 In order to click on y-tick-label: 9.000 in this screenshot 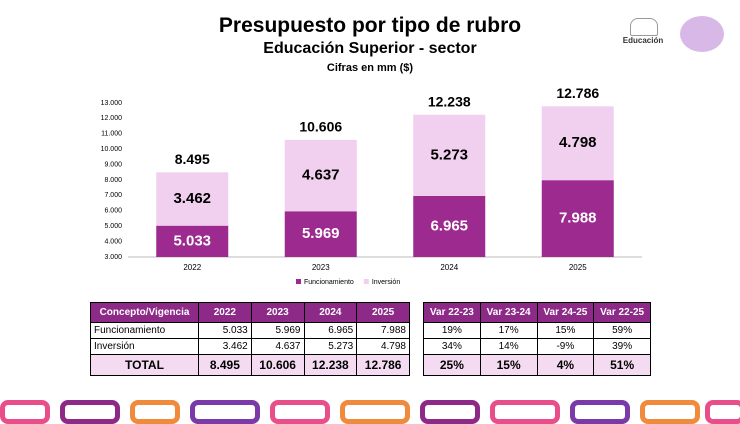, I will do `click(113, 164)`.